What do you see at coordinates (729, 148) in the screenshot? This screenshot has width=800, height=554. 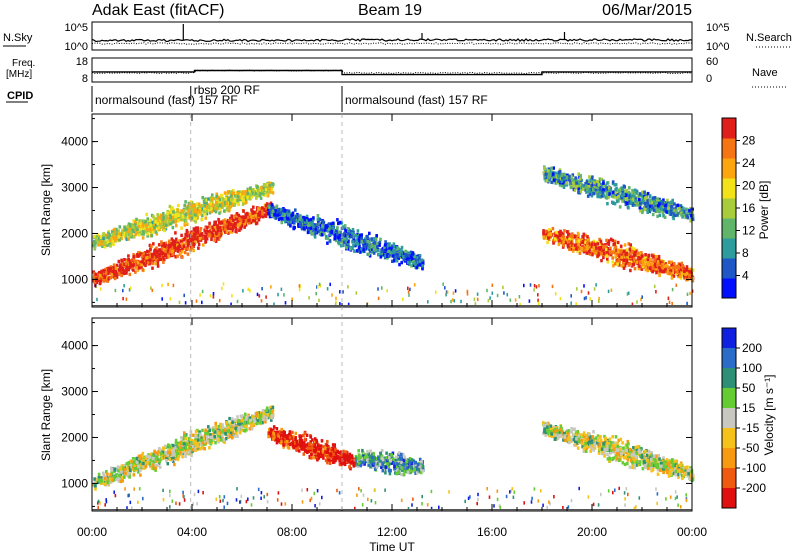 I see `power-colorbar-segment` at bounding box center [729, 148].